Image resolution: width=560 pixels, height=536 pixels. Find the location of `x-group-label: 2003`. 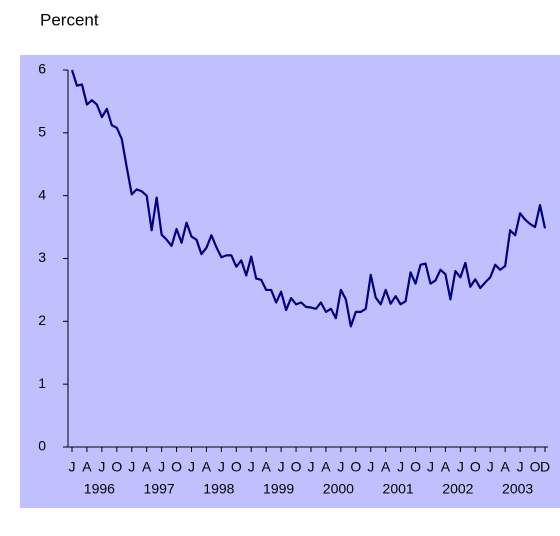

x-group-label: 2003 is located at coordinates (517, 489).